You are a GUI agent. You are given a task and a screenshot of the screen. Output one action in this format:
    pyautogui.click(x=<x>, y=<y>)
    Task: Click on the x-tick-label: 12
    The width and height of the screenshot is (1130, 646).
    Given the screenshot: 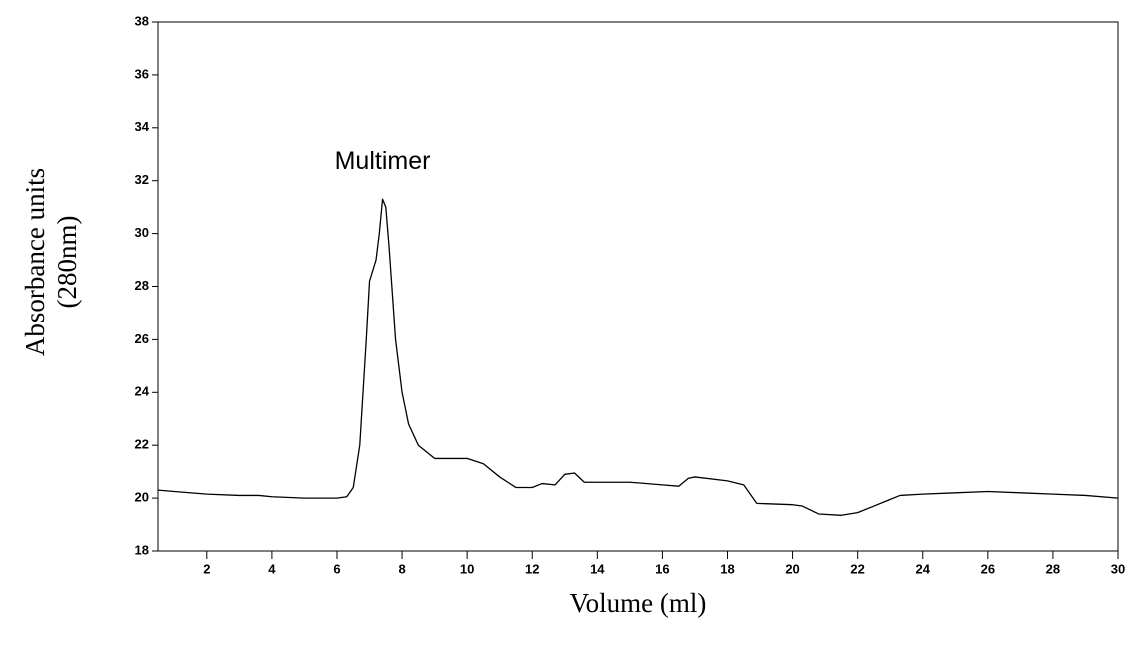 What is the action you would take?
    pyautogui.click(x=532, y=568)
    